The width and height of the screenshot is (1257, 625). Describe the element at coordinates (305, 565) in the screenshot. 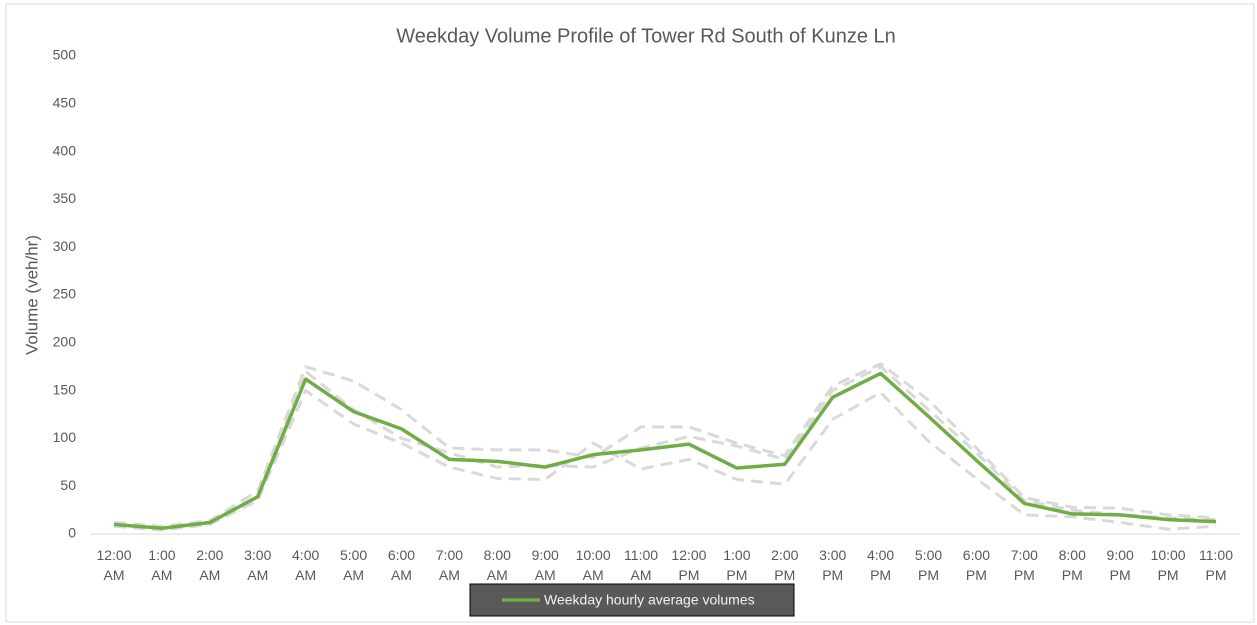

I see `x-tick-label: 4:00 AM` at that location.